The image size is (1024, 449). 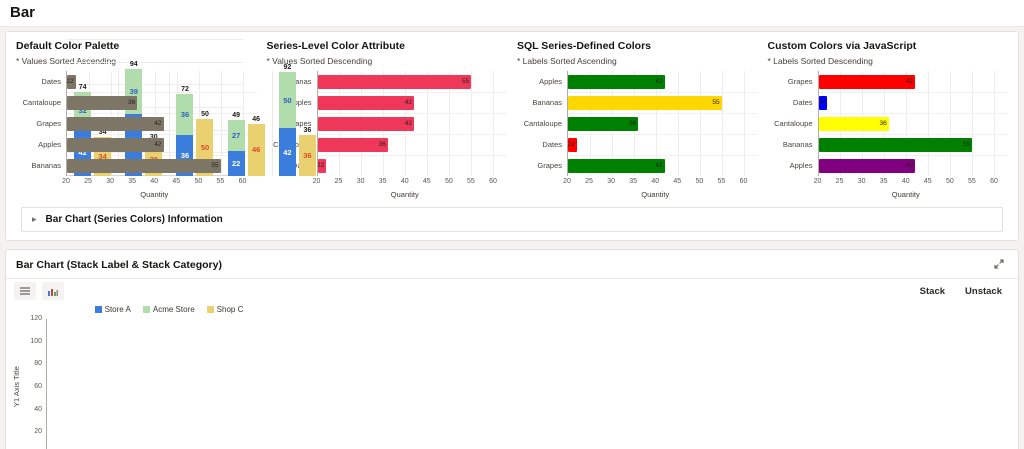 What do you see at coordinates (224, 309) in the screenshot?
I see `legend-item: Shop C` at bounding box center [224, 309].